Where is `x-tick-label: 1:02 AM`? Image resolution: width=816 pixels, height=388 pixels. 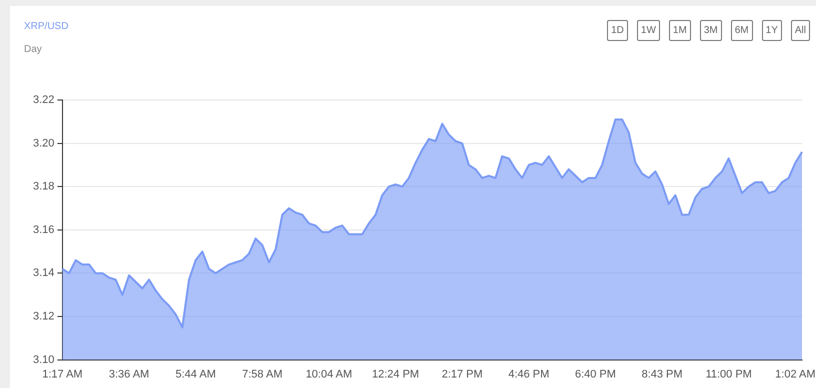 x-tick-label: 1:02 AM is located at coordinates (795, 374).